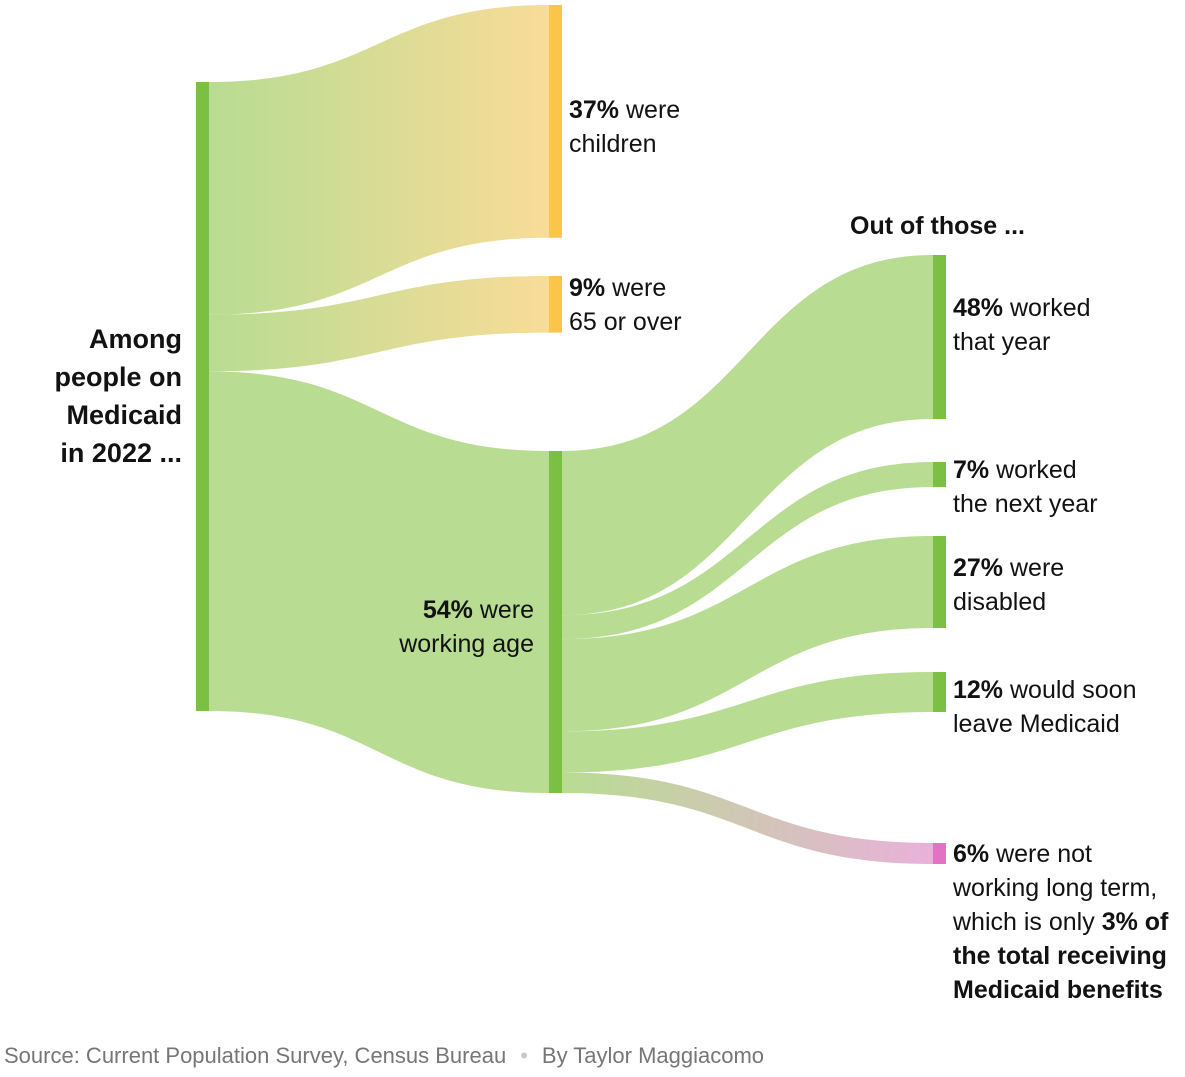 The image size is (1185, 1077). What do you see at coordinates (1135, 922) in the screenshot?
I see `not-working-emphasis: 3% of` at bounding box center [1135, 922].